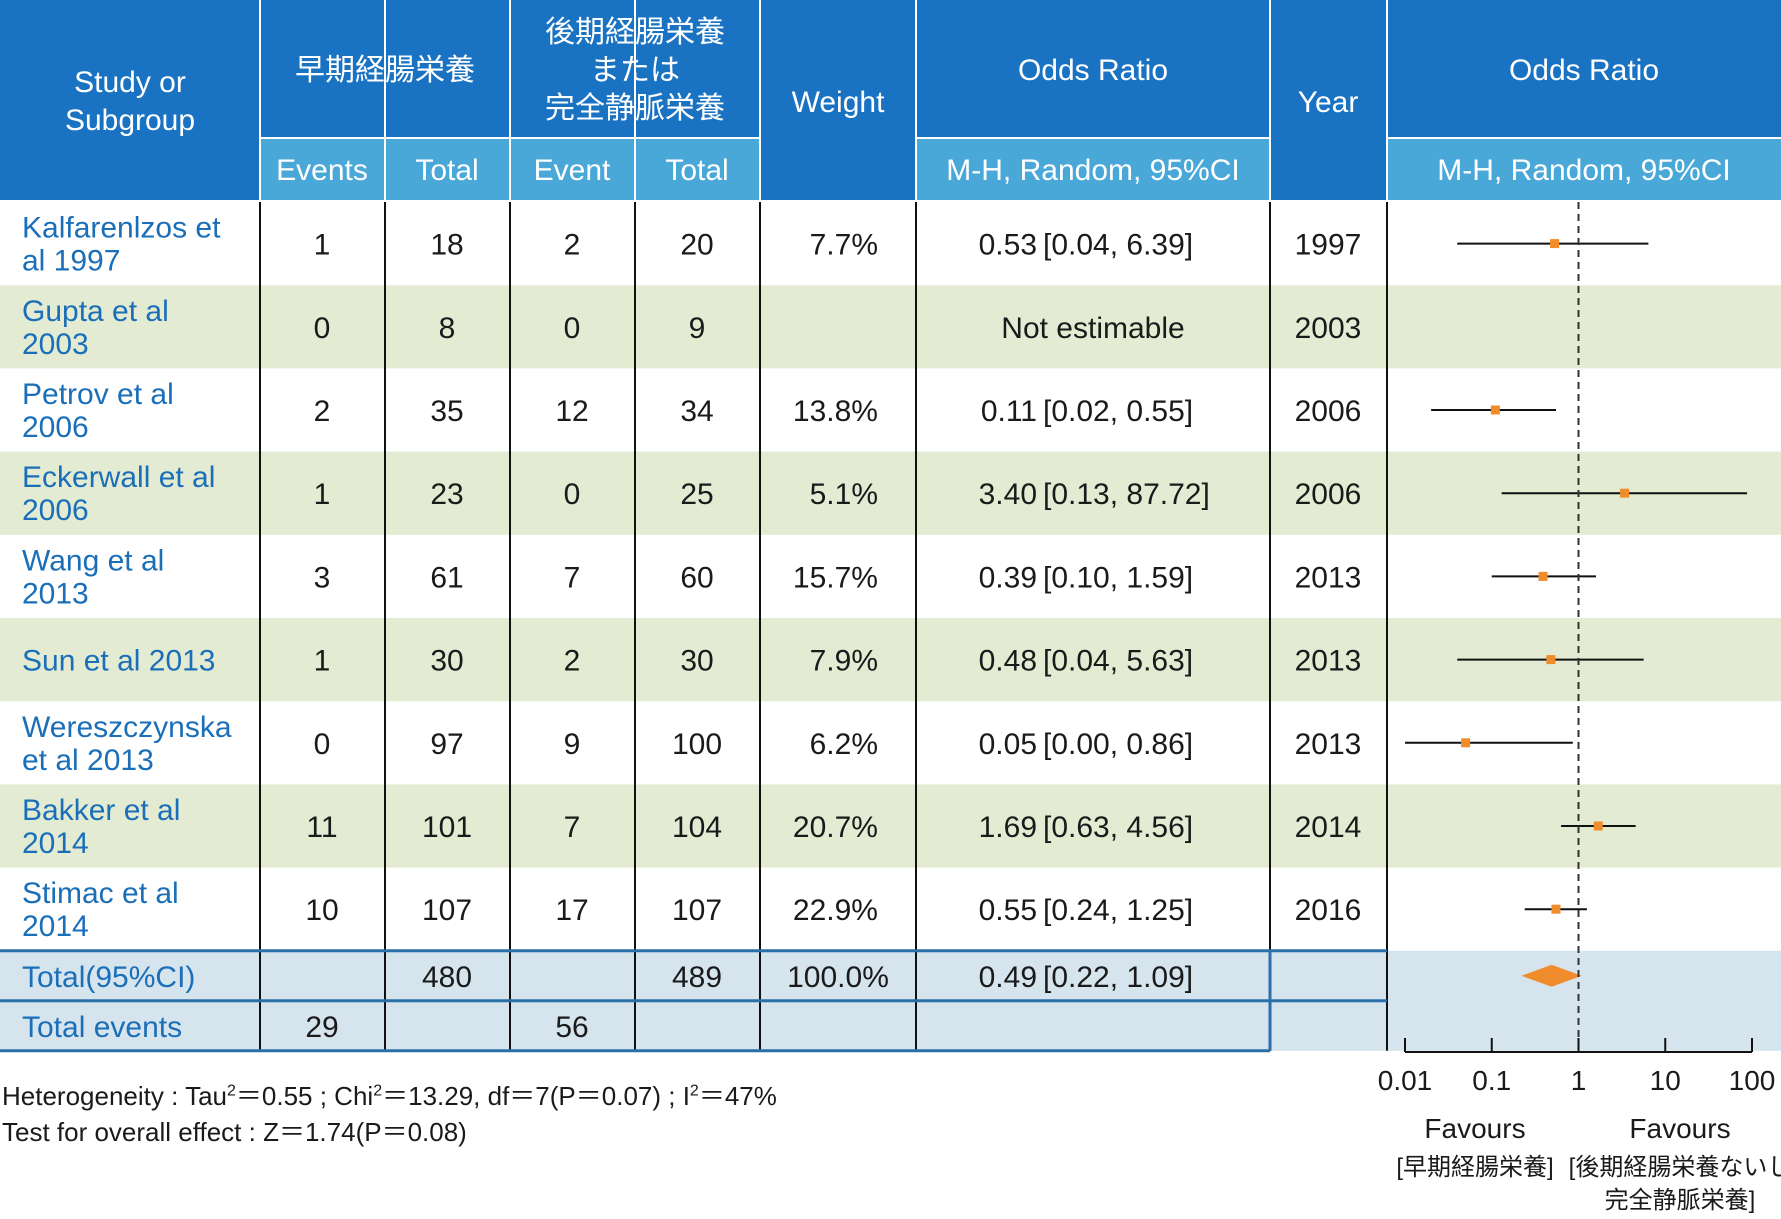 The image size is (1781, 1219). What do you see at coordinates (446, 744) in the screenshot?
I see `total-early: 97` at bounding box center [446, 744].